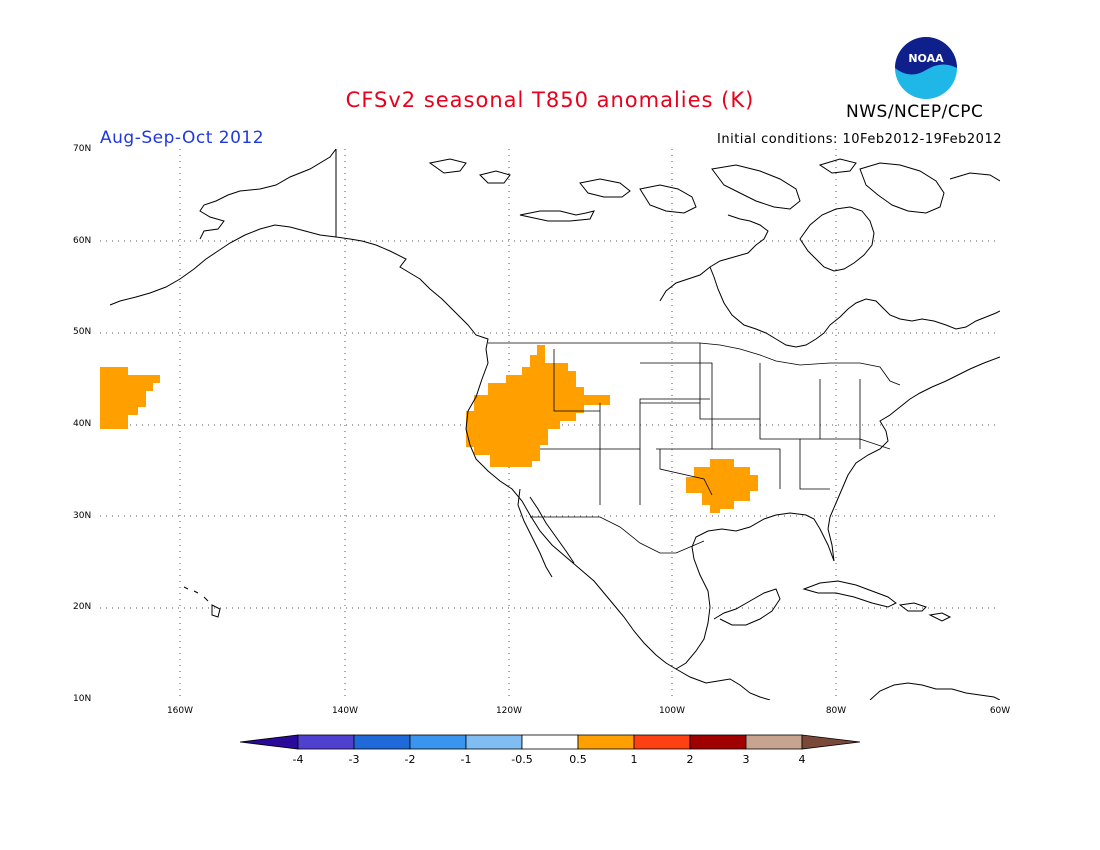 The width and height of the screenshot is (1100, 850). I want to click on lat-label-40n: 40N, so click(82, 424).